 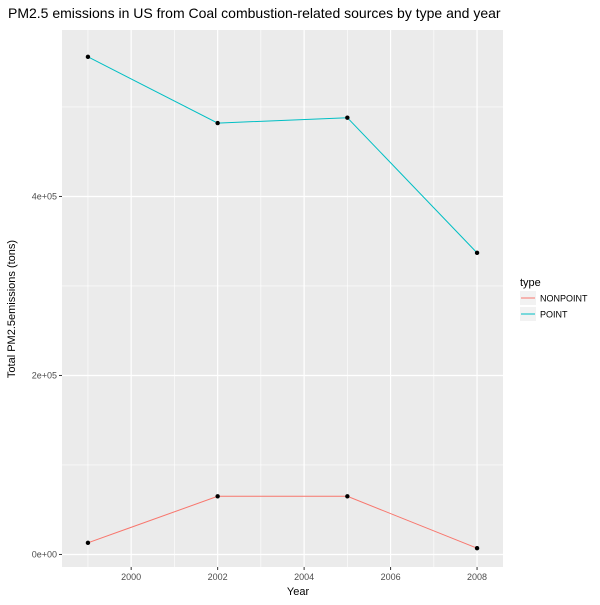 I want to click on y-axis: 0e+00 2e+05 4e+05, so click(x=47, y=375).